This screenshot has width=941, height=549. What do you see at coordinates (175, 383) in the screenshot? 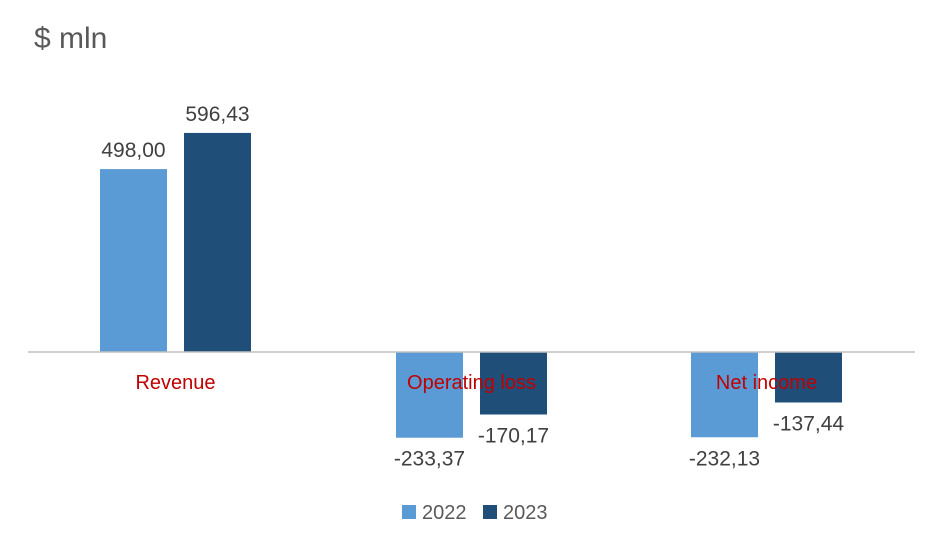
I see `category-label-0: Revenue` at bounding box center [175, 383].